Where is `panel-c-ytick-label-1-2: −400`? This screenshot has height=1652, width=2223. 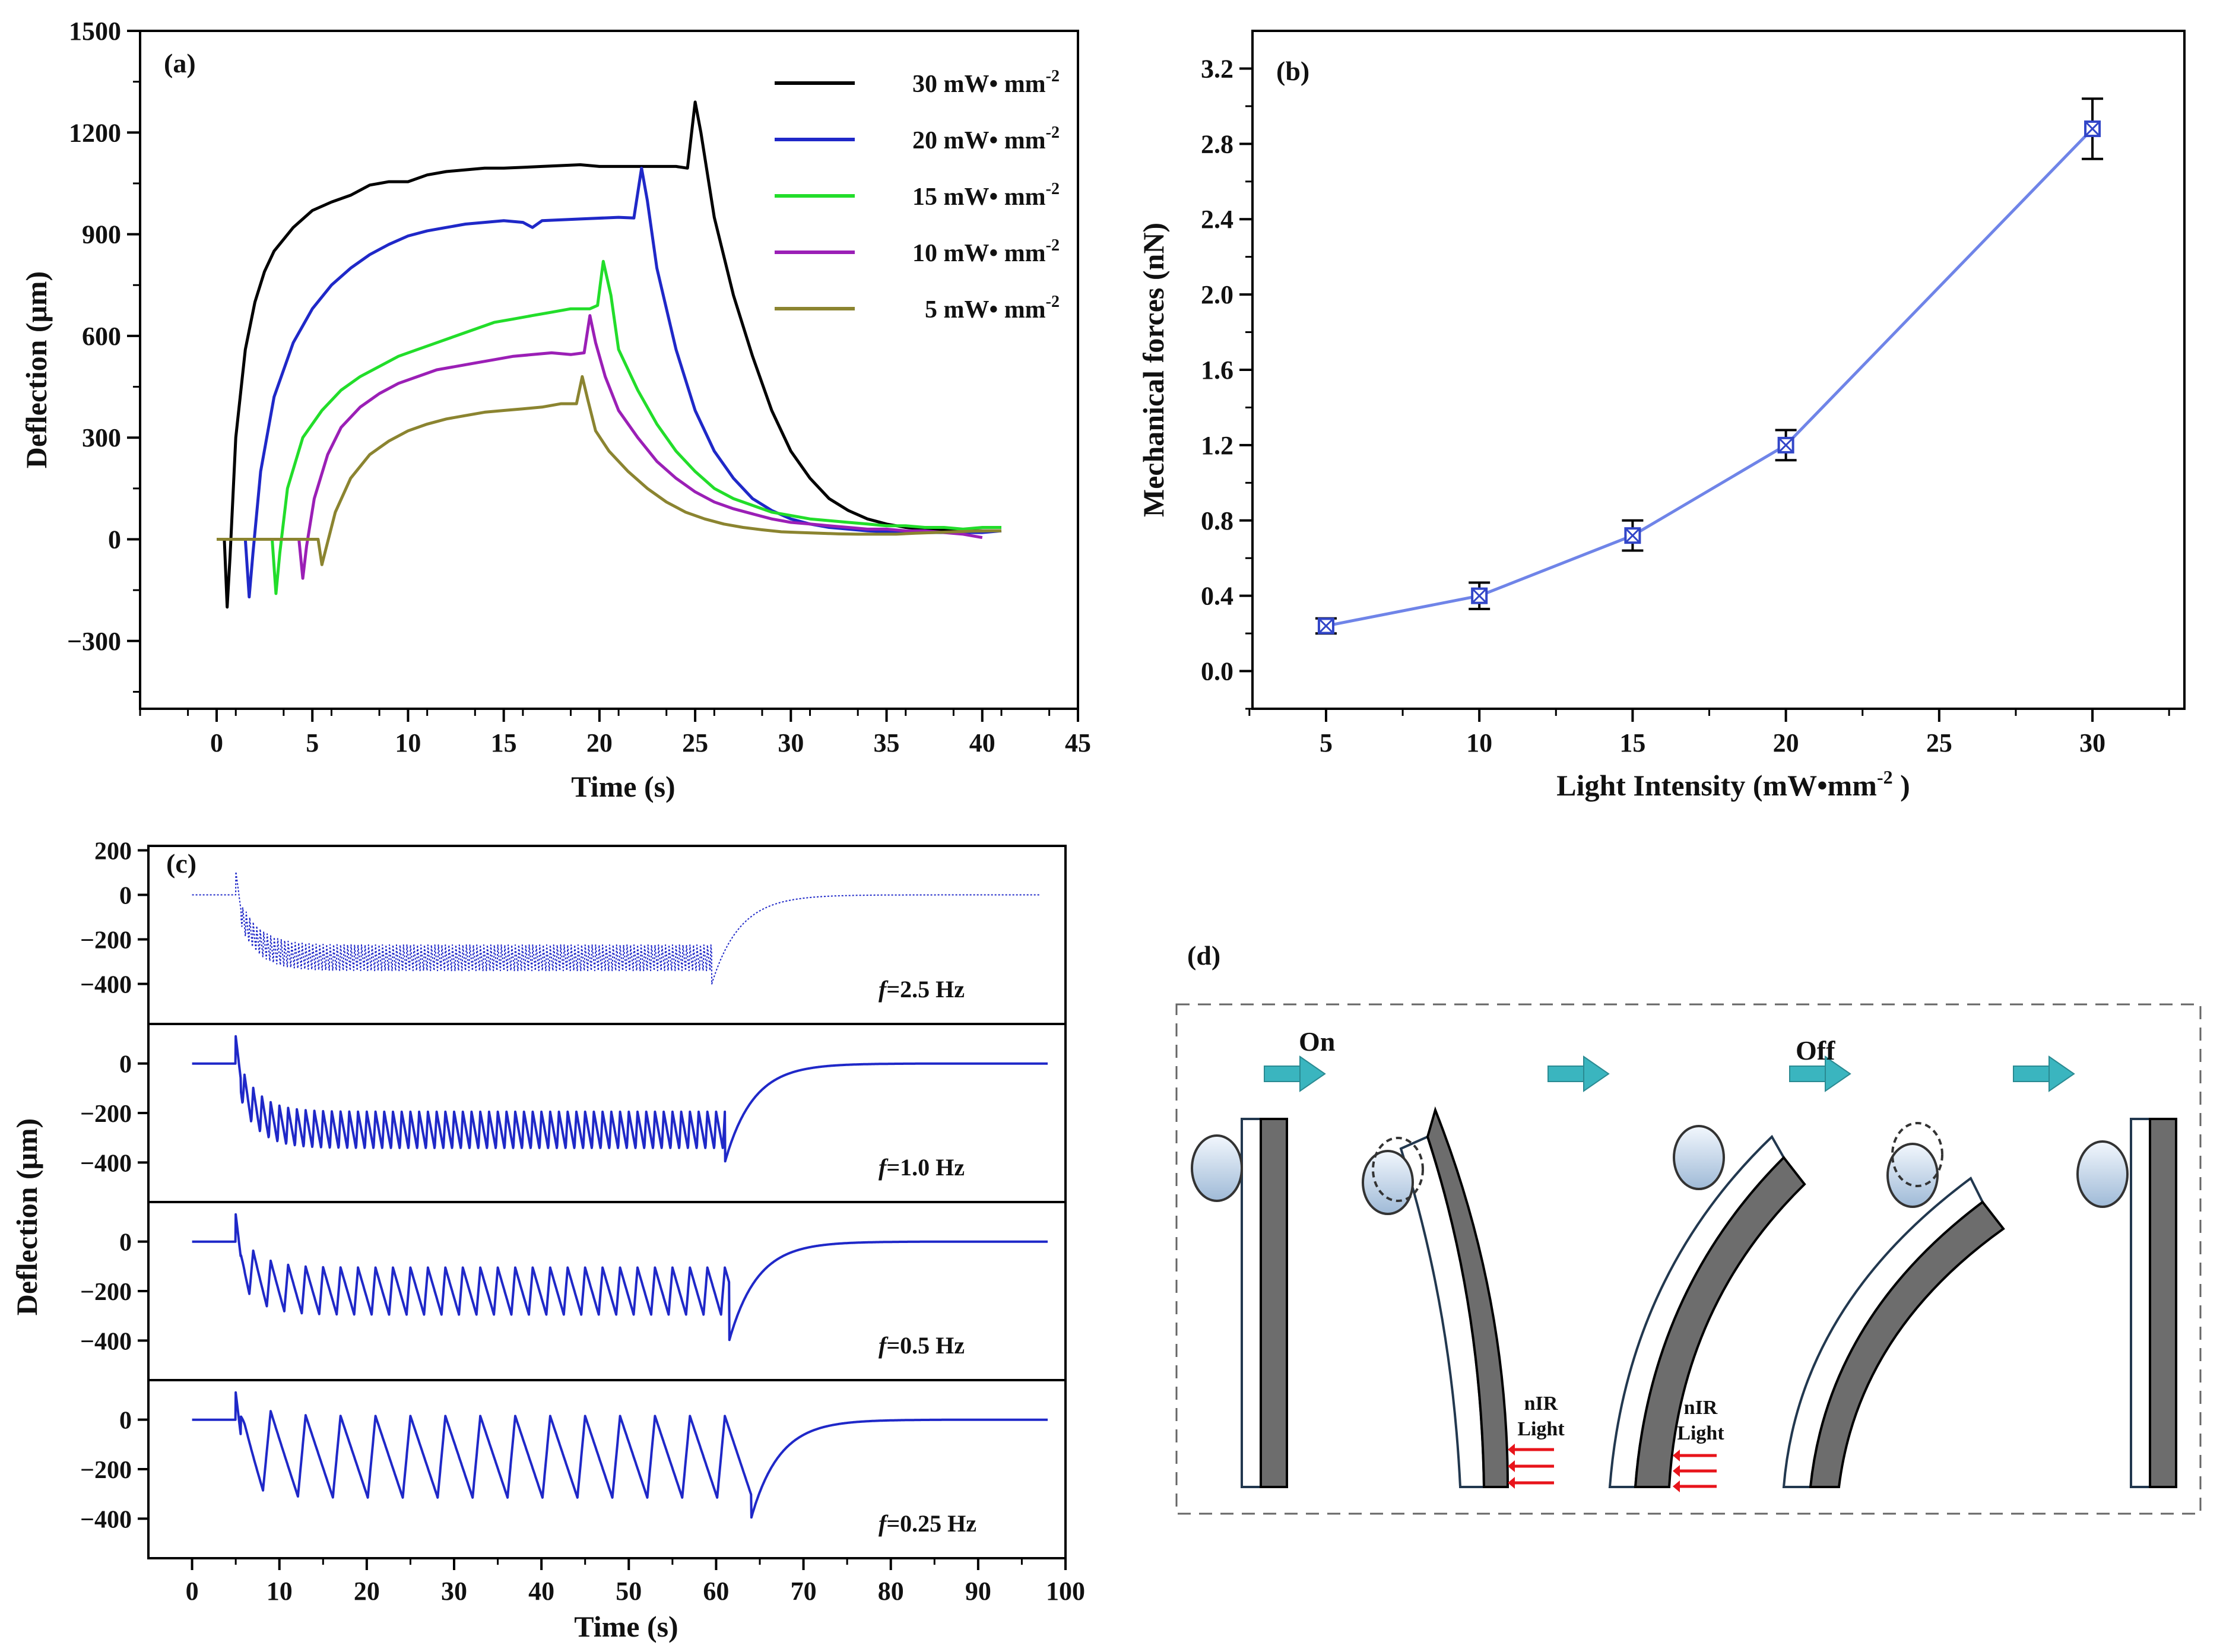
panel-c-ytick-label-1-2: −400 is located at coordinates (106, 1163).